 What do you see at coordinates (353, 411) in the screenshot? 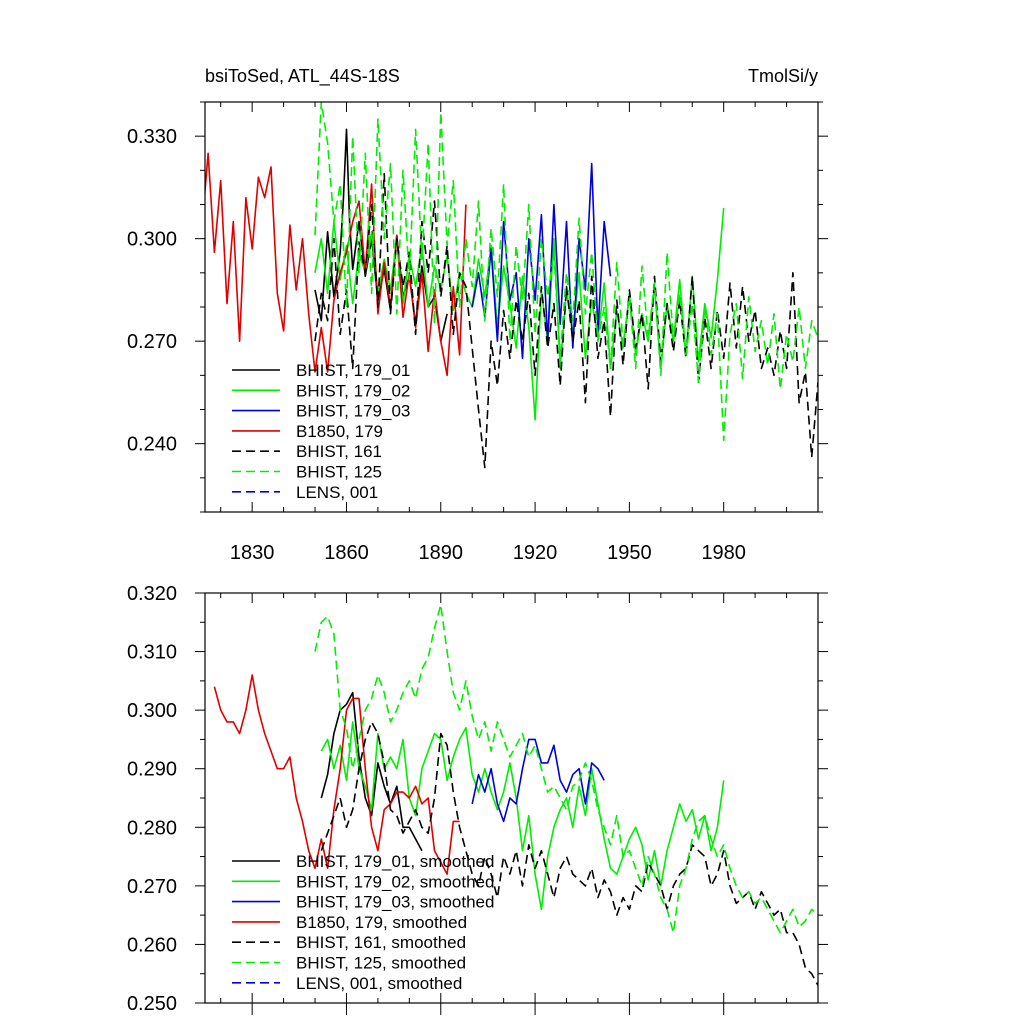
I see `top-legend-label-2: BHIST, 179_03` at bounding box center [353, 411].